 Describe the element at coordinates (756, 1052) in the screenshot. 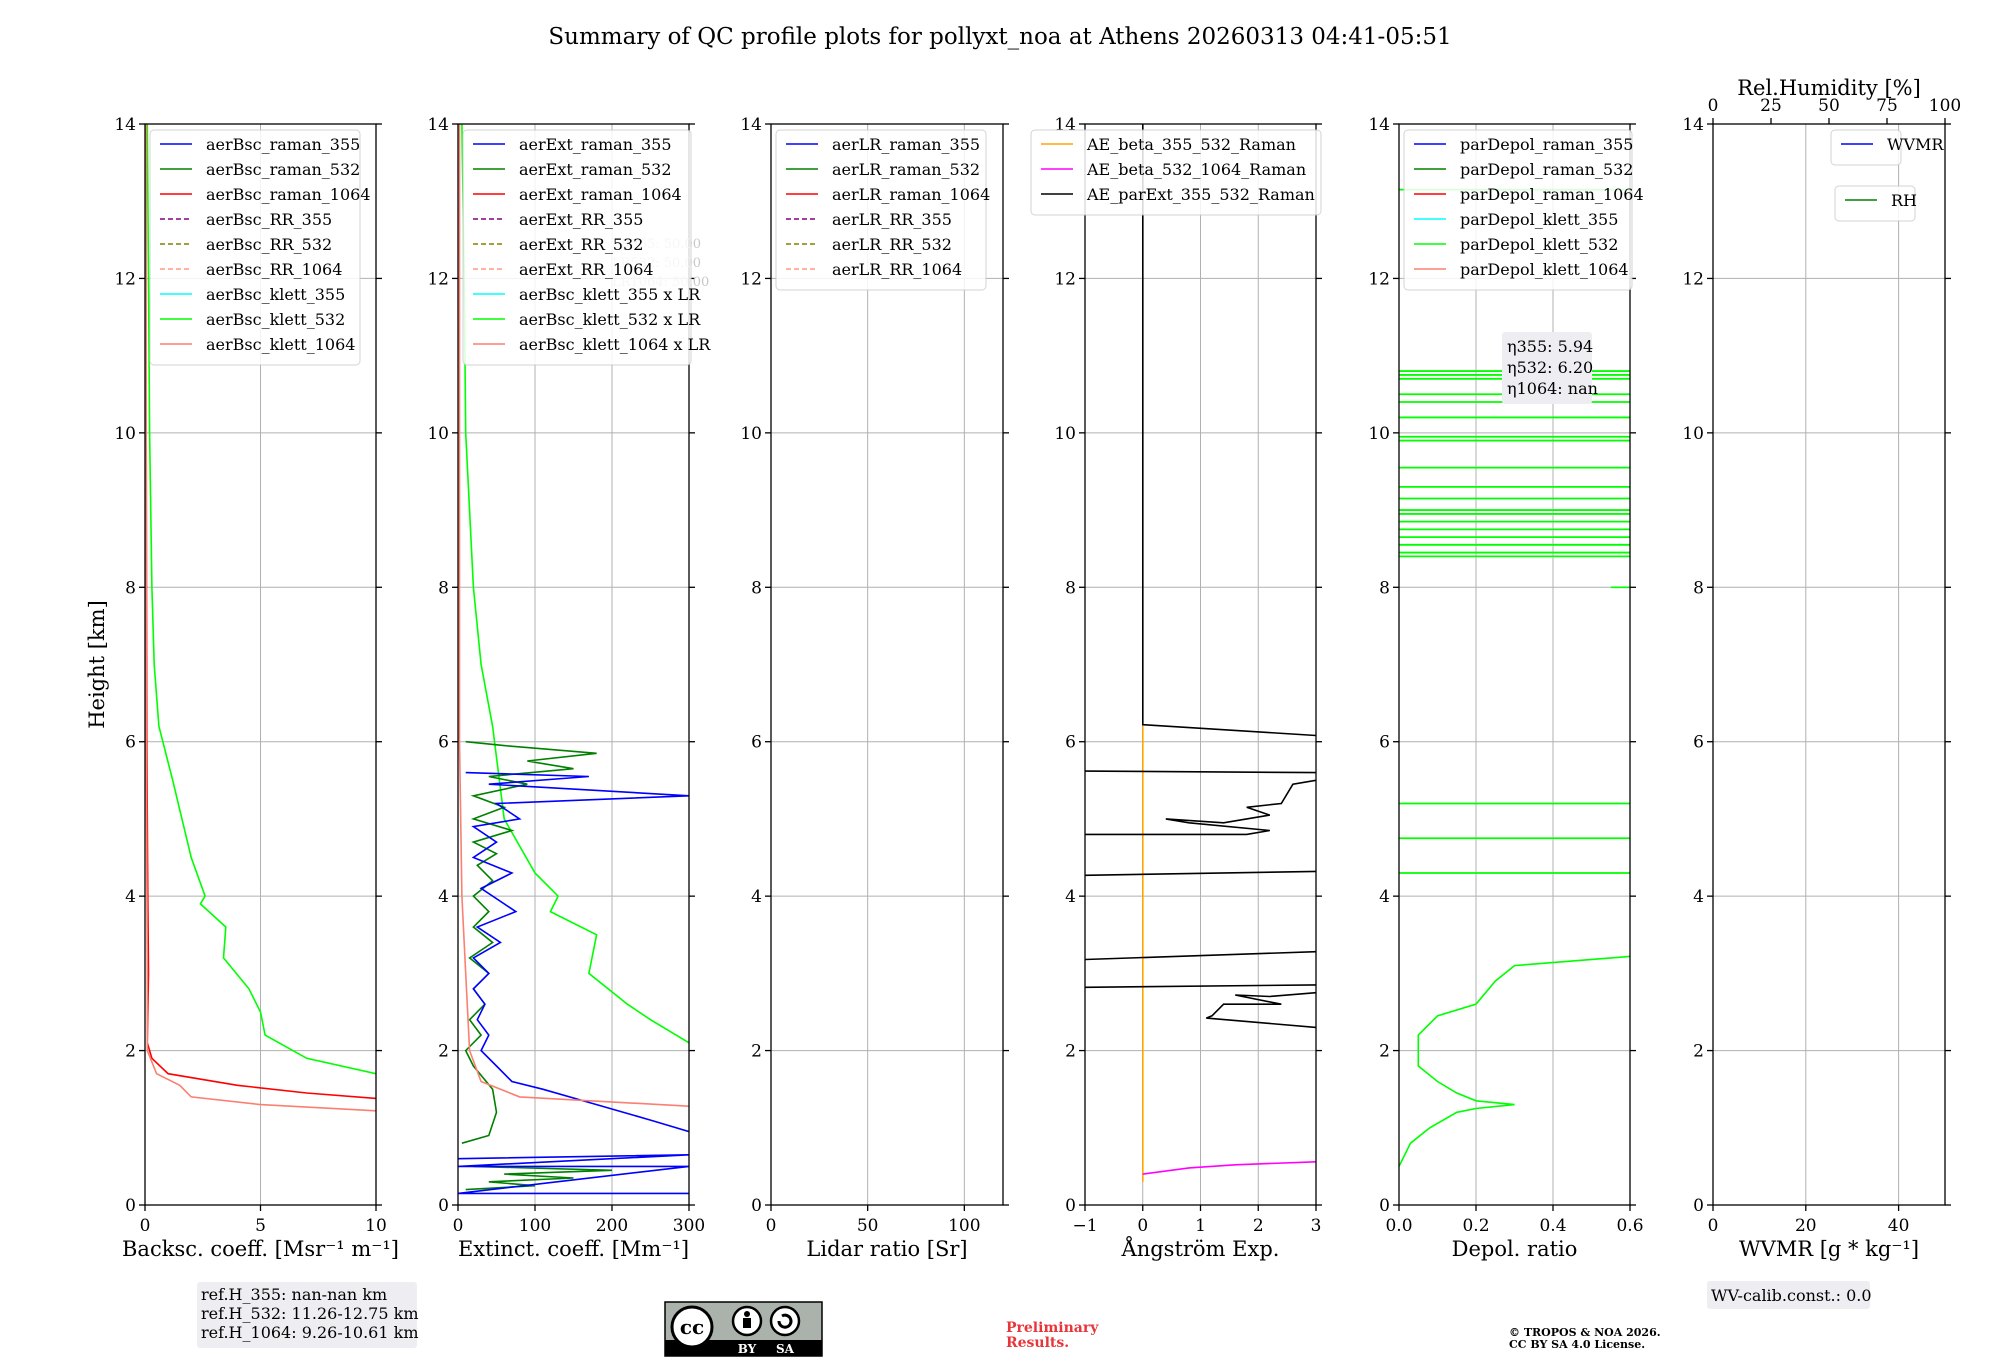

I see `ytick-label-lr-1: 2` at that location.